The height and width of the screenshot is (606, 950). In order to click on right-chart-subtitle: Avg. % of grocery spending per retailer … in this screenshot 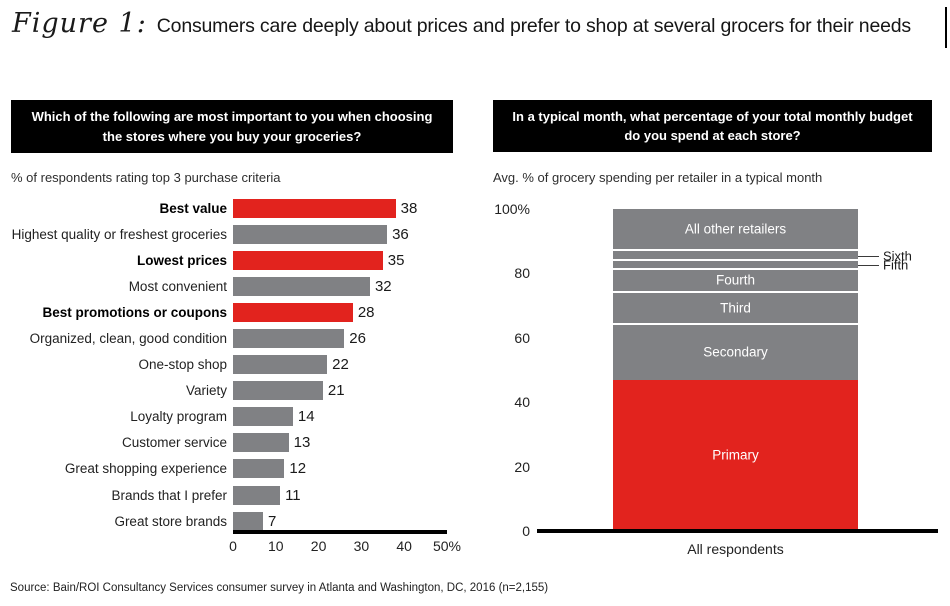, I will do `click(658, 177)`.